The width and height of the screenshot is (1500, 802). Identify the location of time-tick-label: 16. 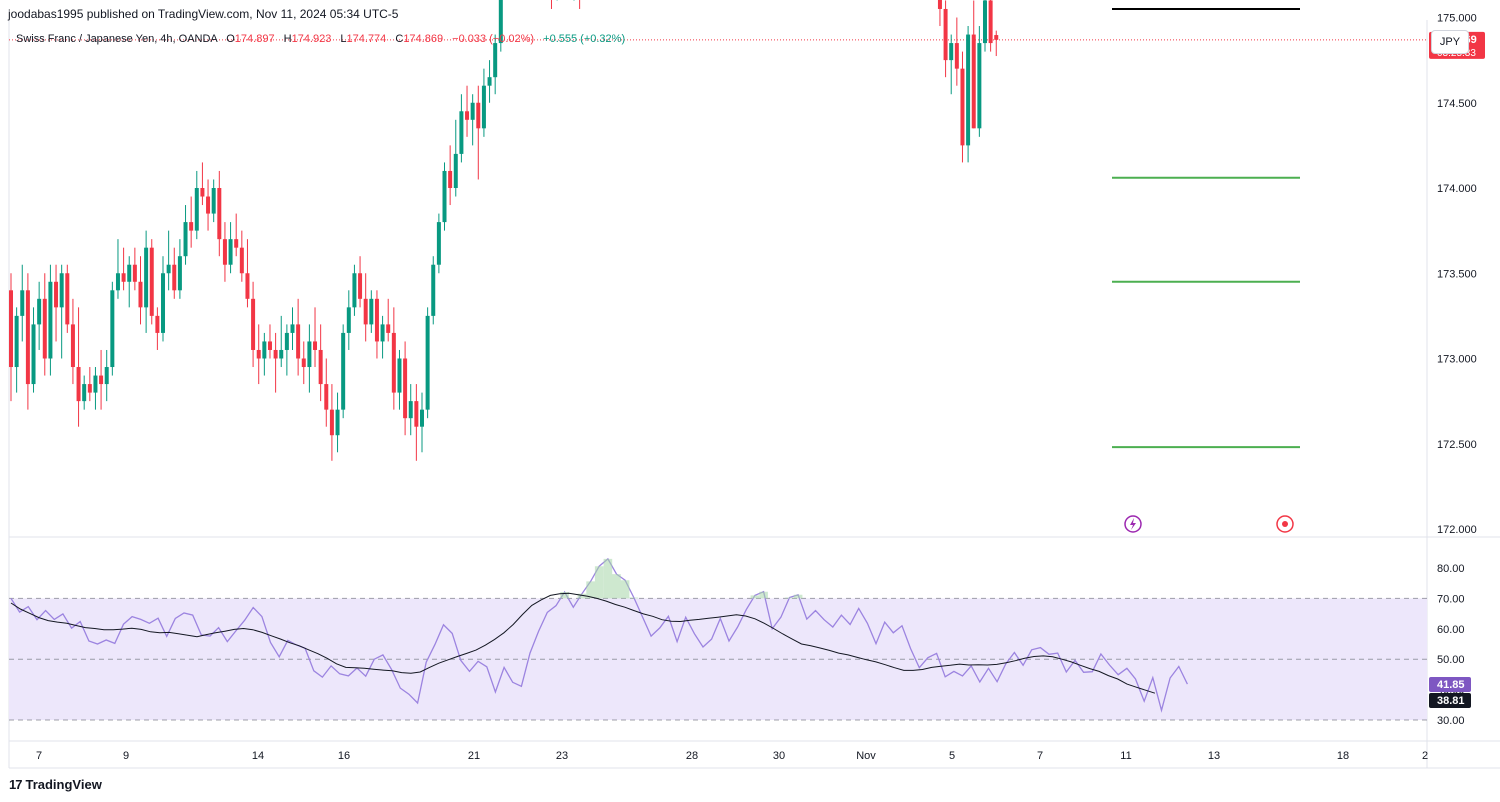
(344, 756).